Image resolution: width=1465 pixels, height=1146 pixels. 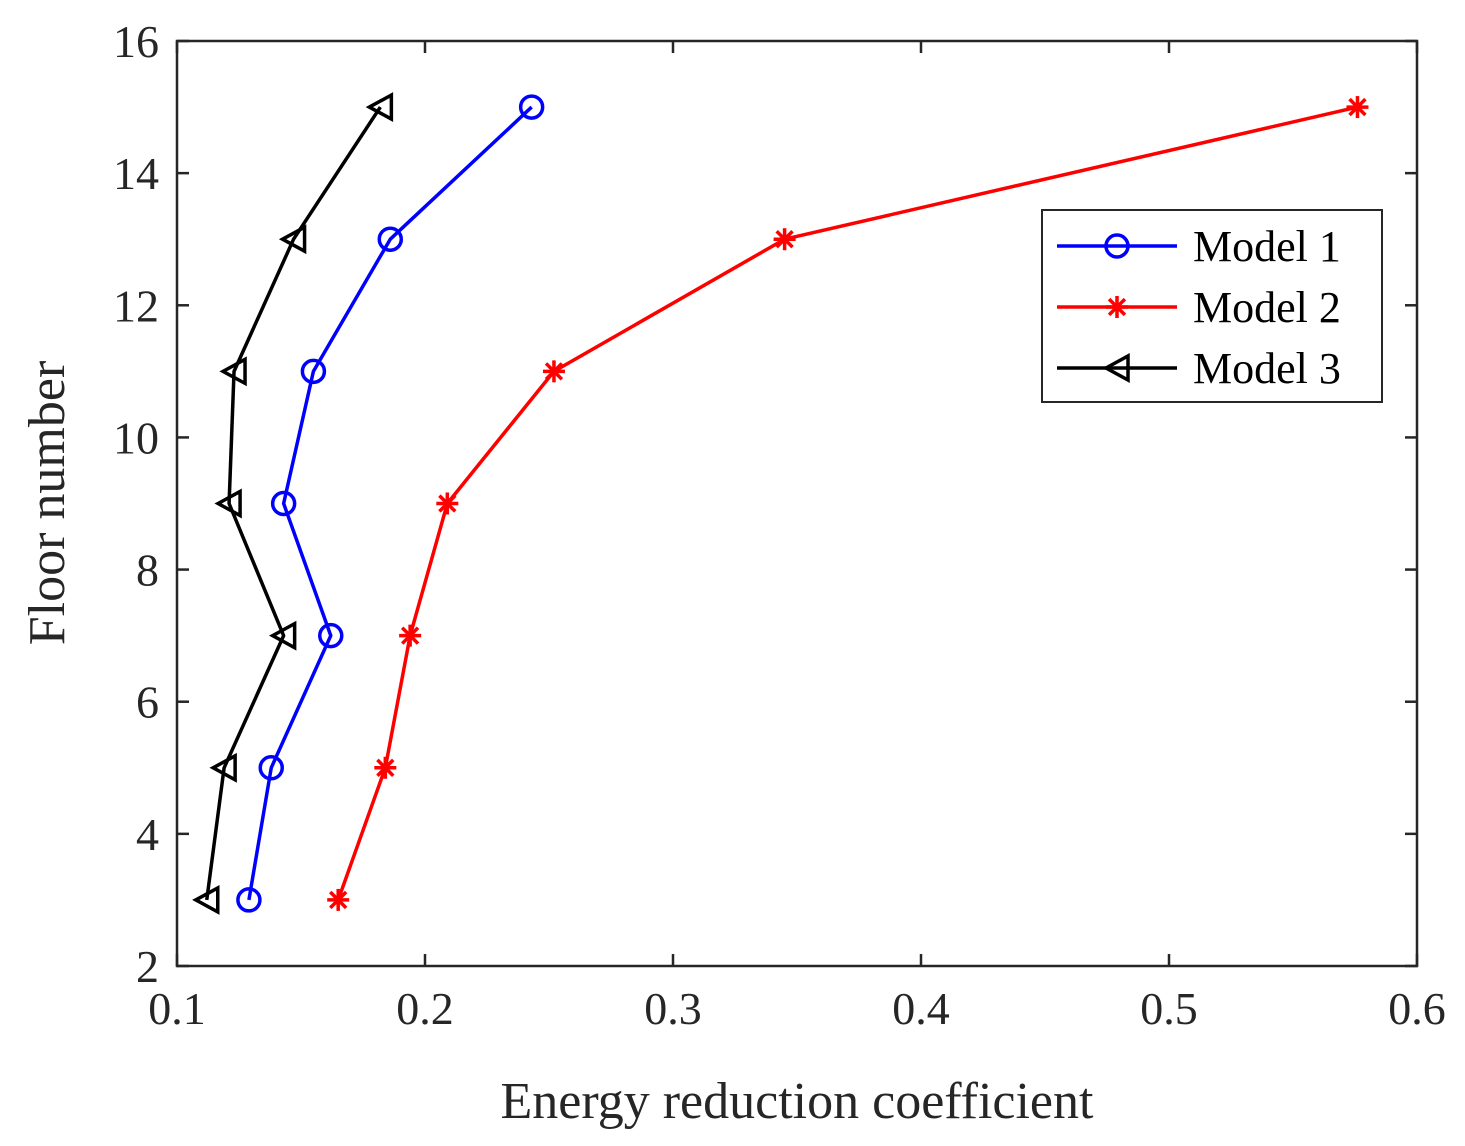 What do you see at coordinates (1417, 1008) in the screenshot?
I see `x-tick-label: 0.6` at bounding box center [1417, 1008].